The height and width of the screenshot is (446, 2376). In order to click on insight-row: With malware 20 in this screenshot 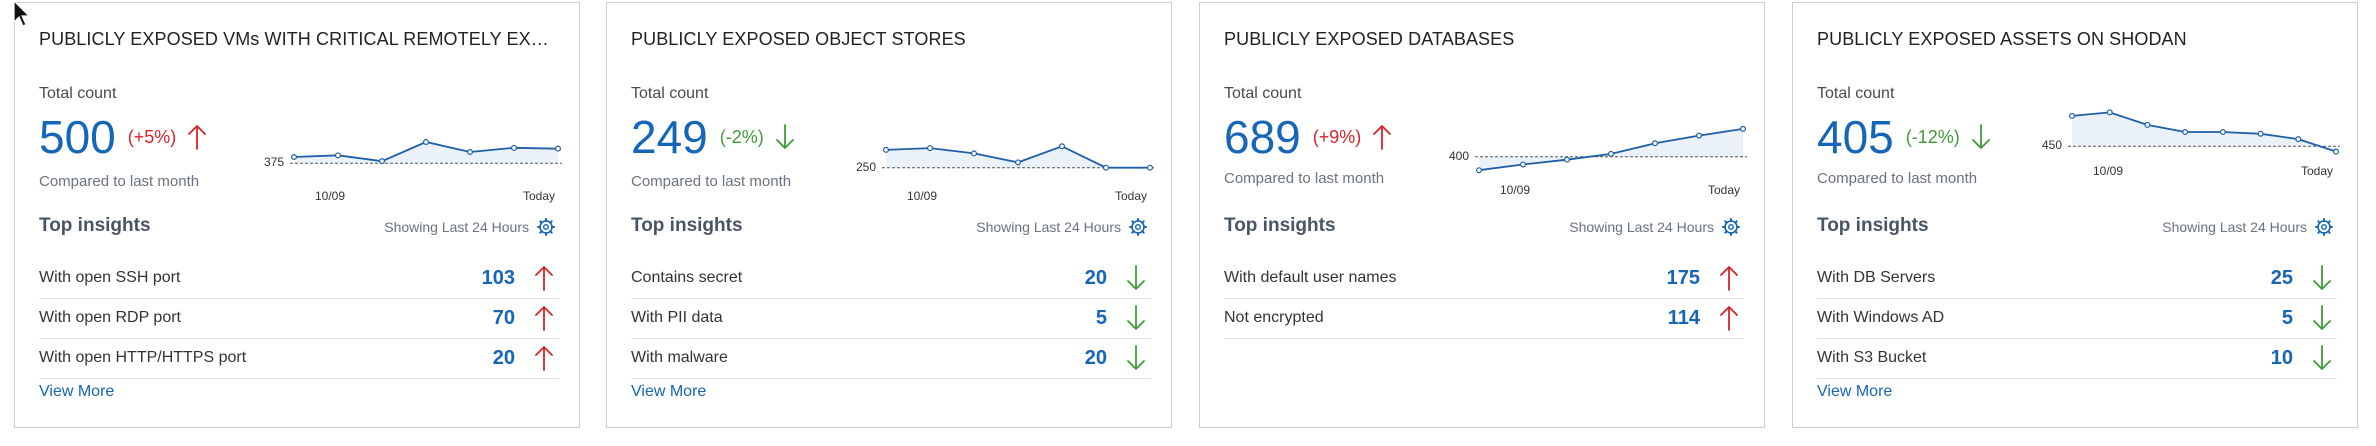, I will do `click(891, 359)`.